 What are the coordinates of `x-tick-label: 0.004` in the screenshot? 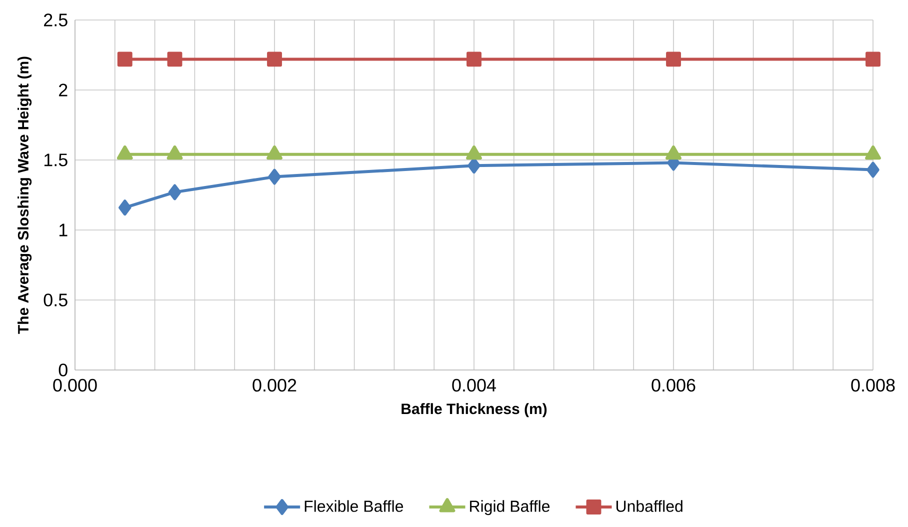 It's located at (474, 385).